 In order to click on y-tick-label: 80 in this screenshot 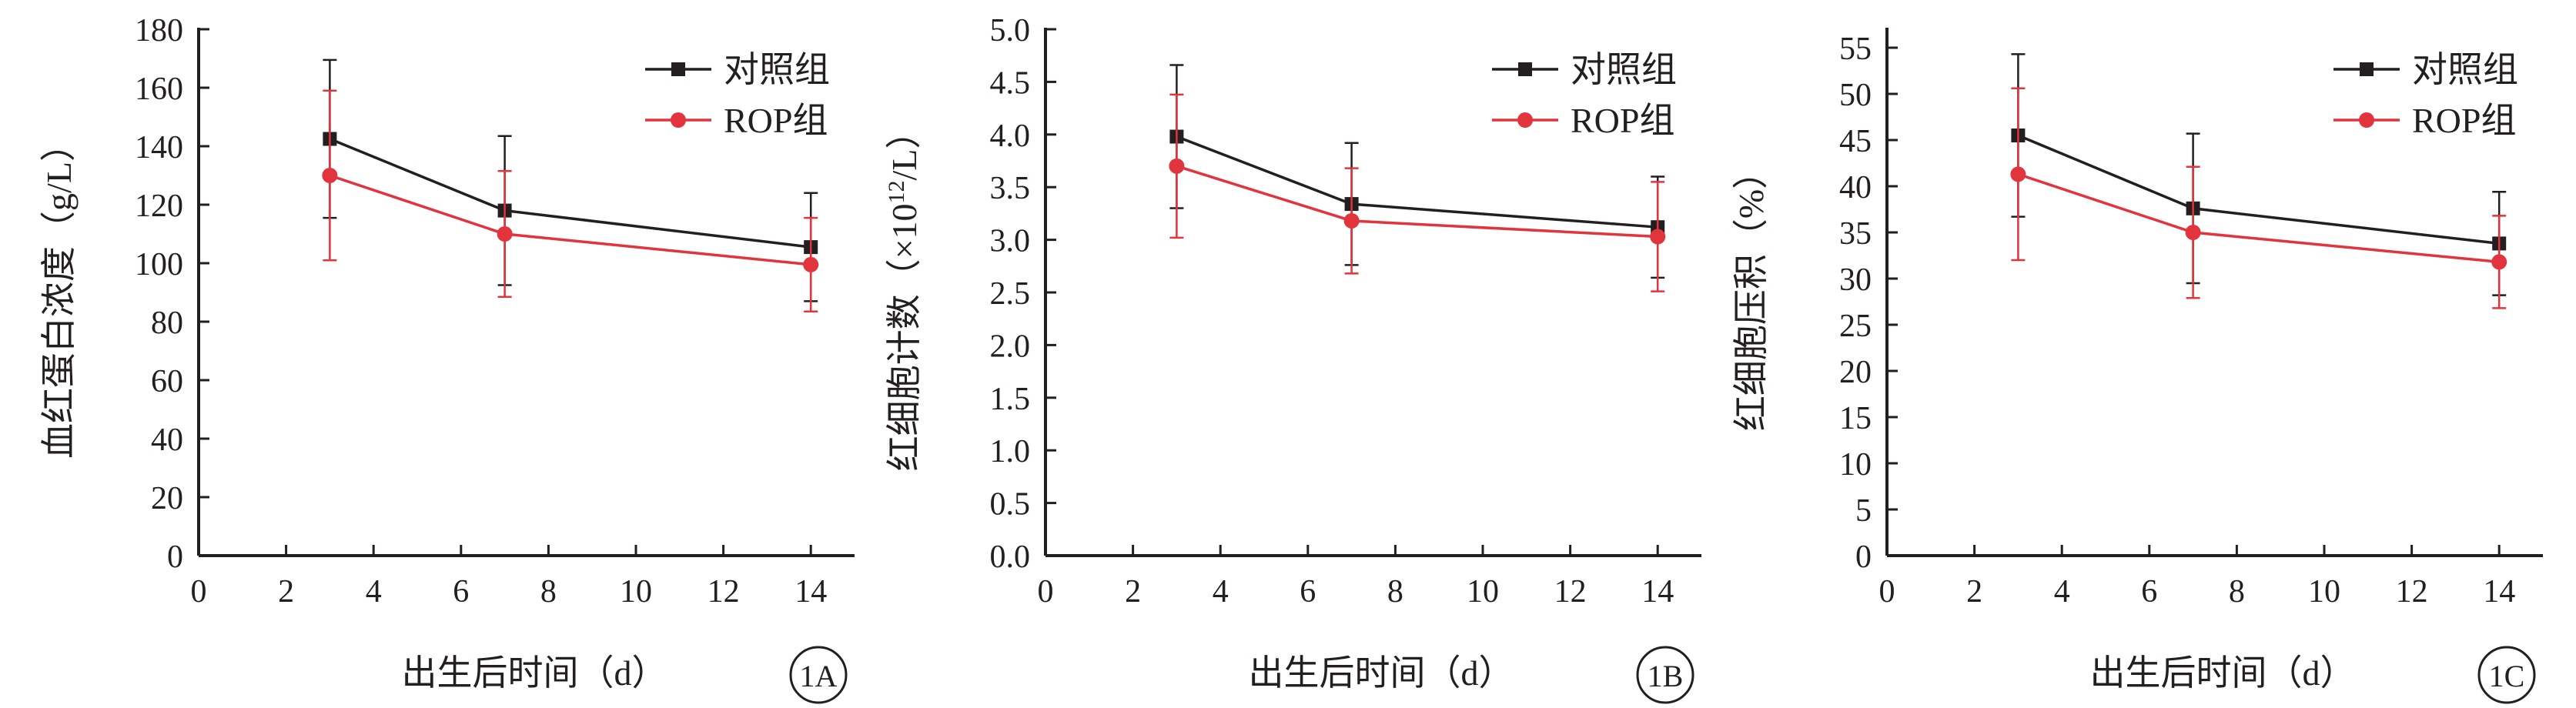, I will do `click(167, 323)`.